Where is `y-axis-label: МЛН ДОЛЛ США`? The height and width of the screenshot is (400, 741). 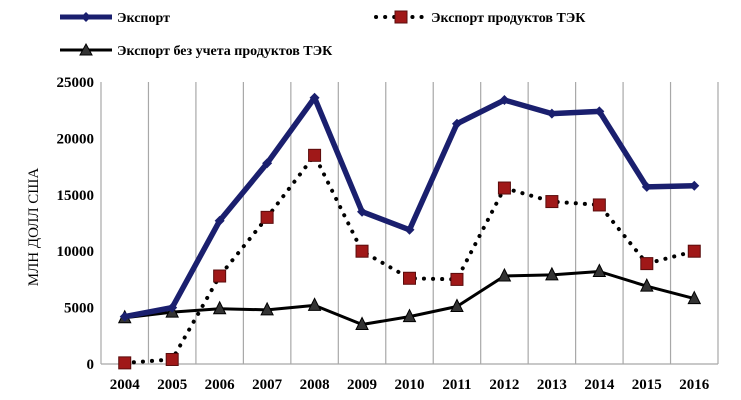
y-axis-label: МЛН ДОЛЛ США is located at coordinates (34, 227).